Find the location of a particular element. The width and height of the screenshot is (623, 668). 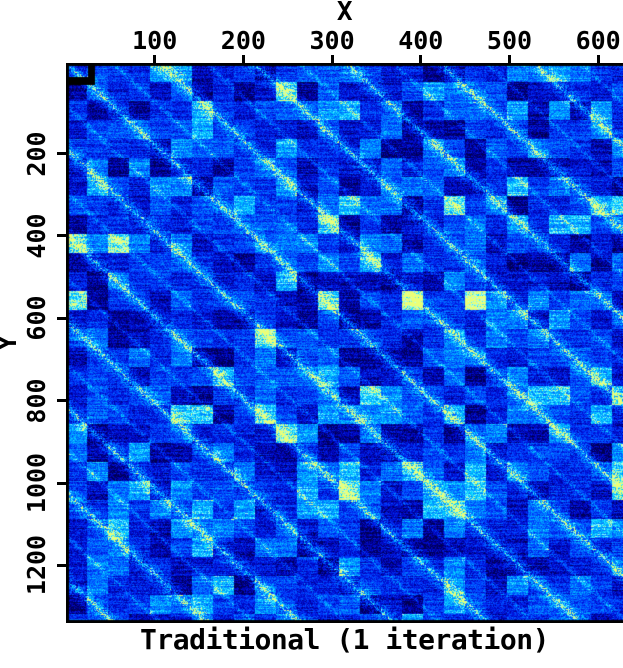

x-tick-label: 600 is located at coordinates (598, 40).